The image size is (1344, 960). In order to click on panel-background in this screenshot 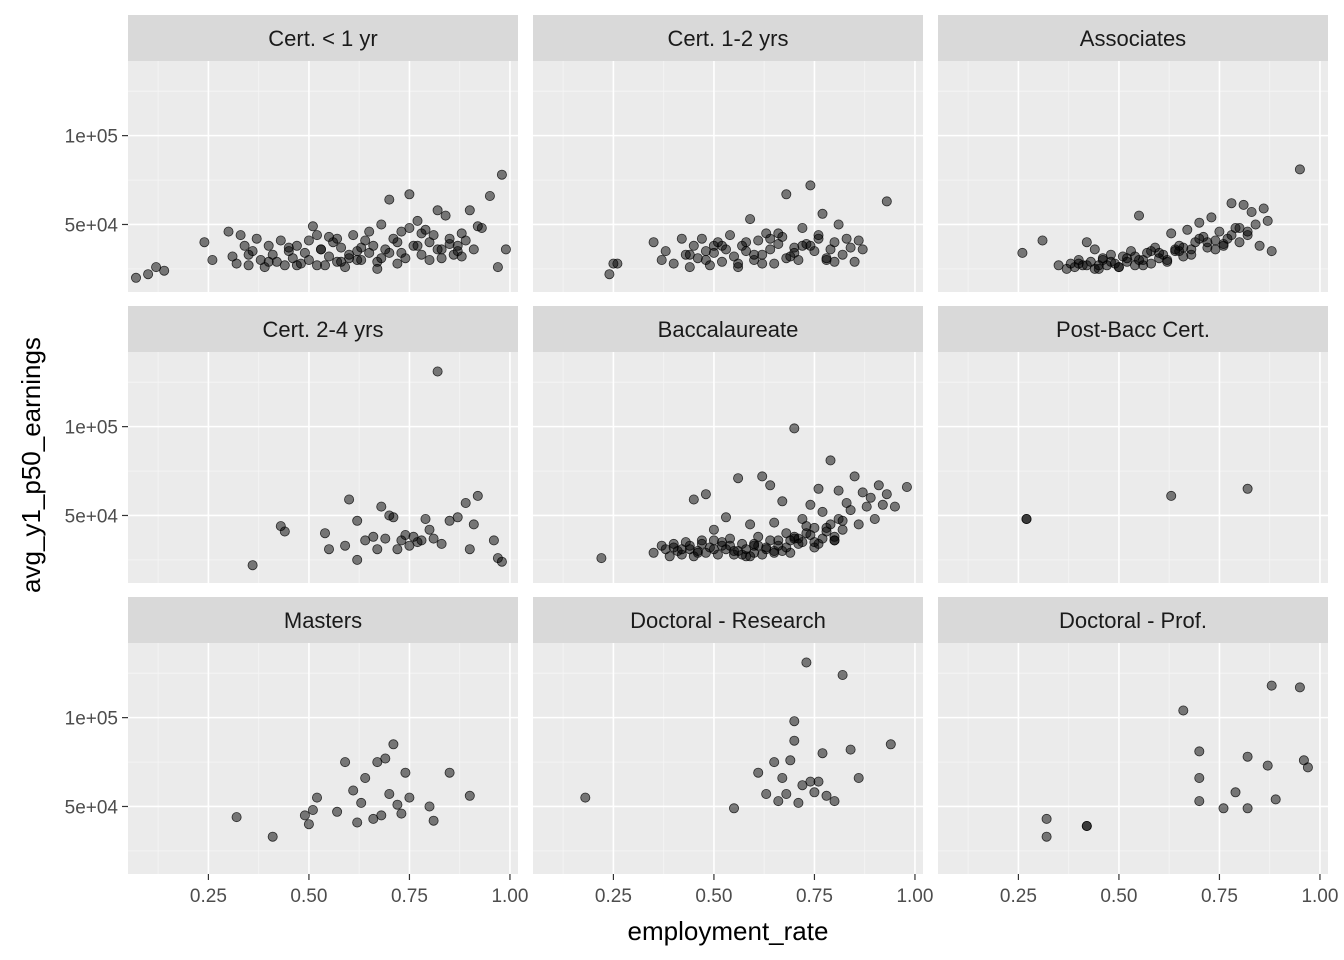, I will do `click(1133, 467)`.